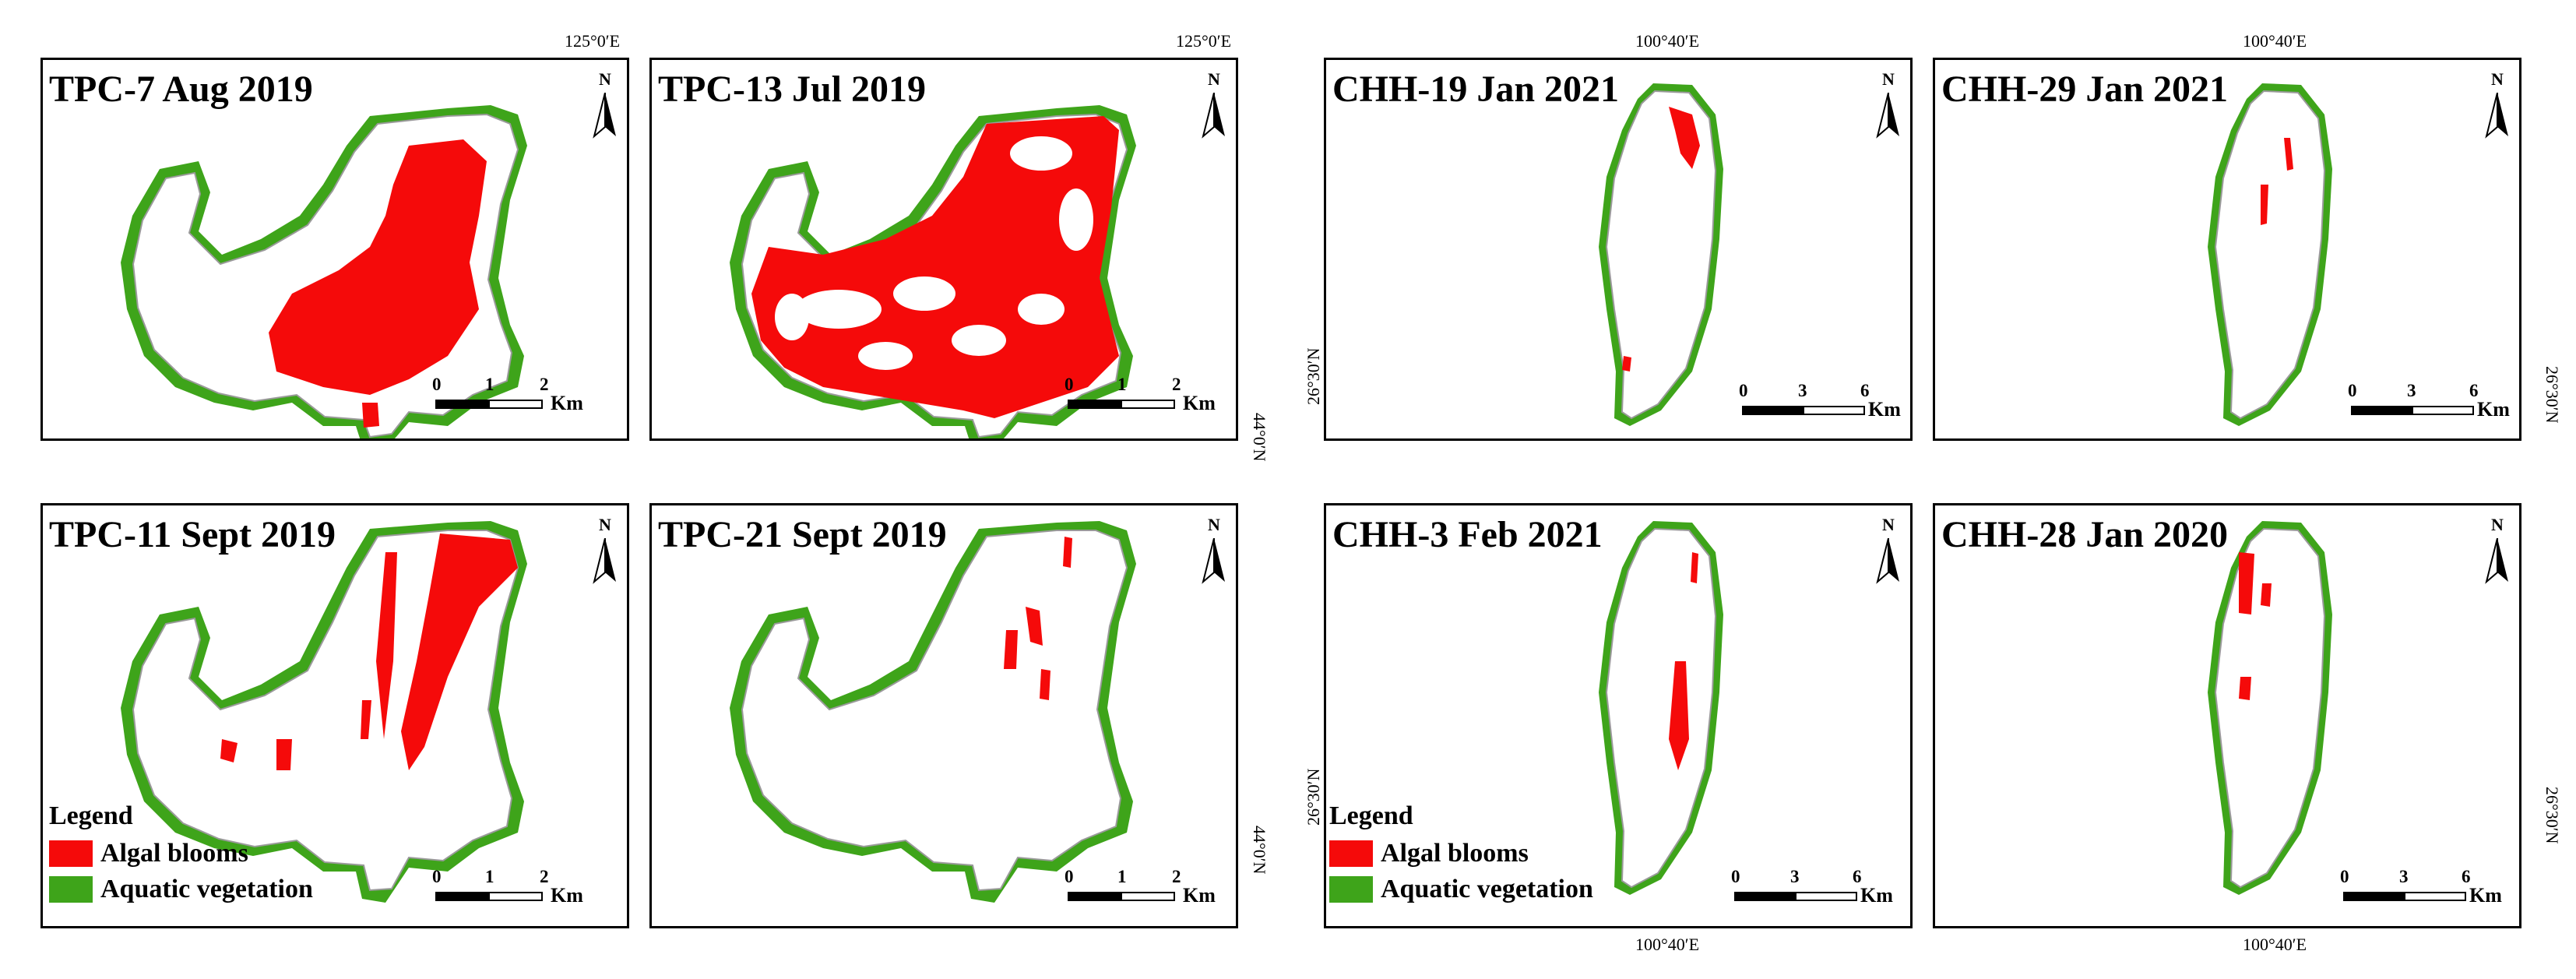 This screenshot has width=2576, height=979. I want to click on panel-title: CHH-28 Jan 2020, so click(2085, 534).